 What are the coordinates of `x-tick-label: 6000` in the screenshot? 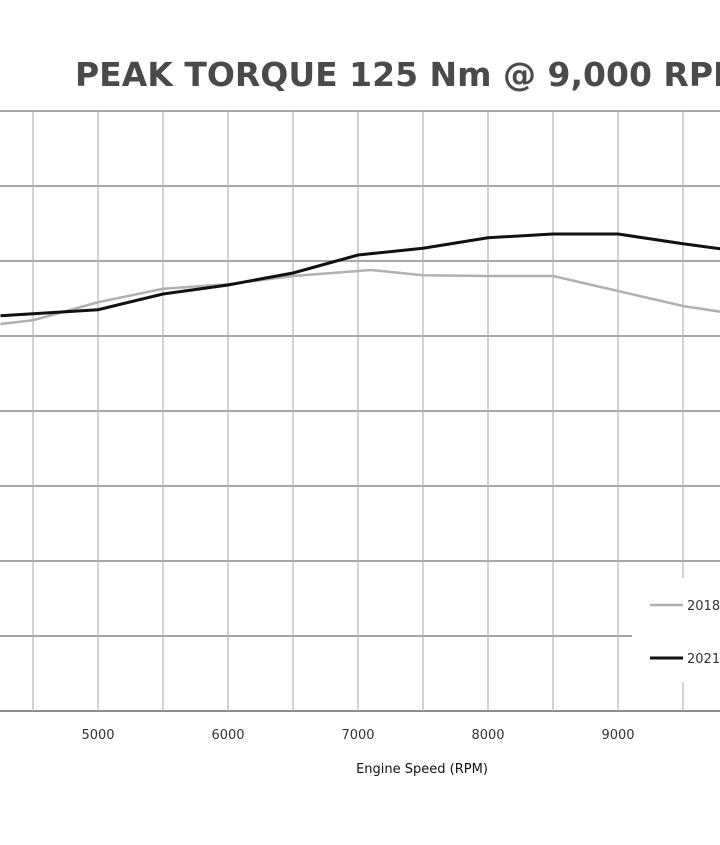 It's located at (227, 735).